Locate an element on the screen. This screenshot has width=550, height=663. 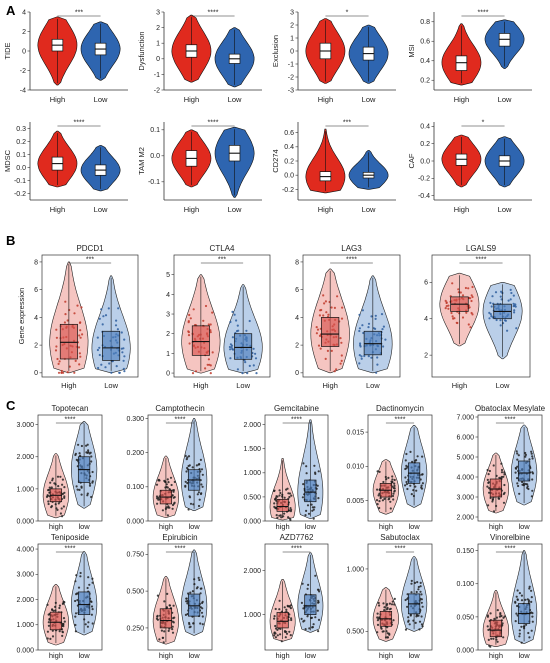
significance-label: **** is located at coordinates (400, 549).